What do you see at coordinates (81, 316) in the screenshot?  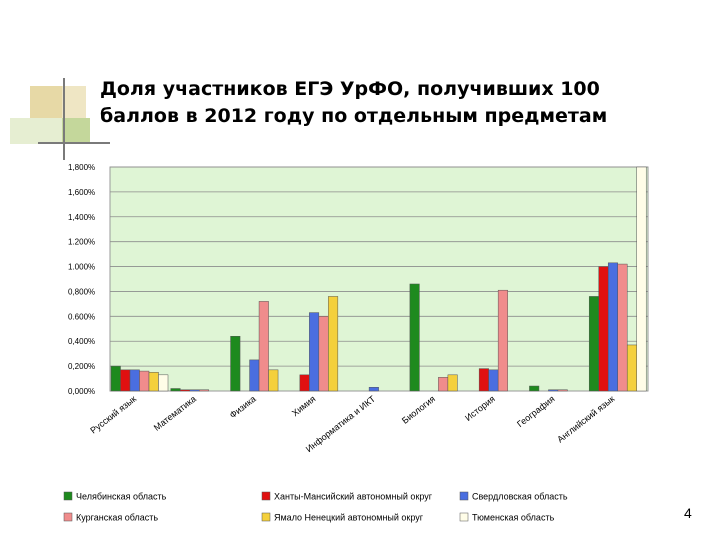 I see `y-tick-label: 0.600%` at bounding box center [81, 316].